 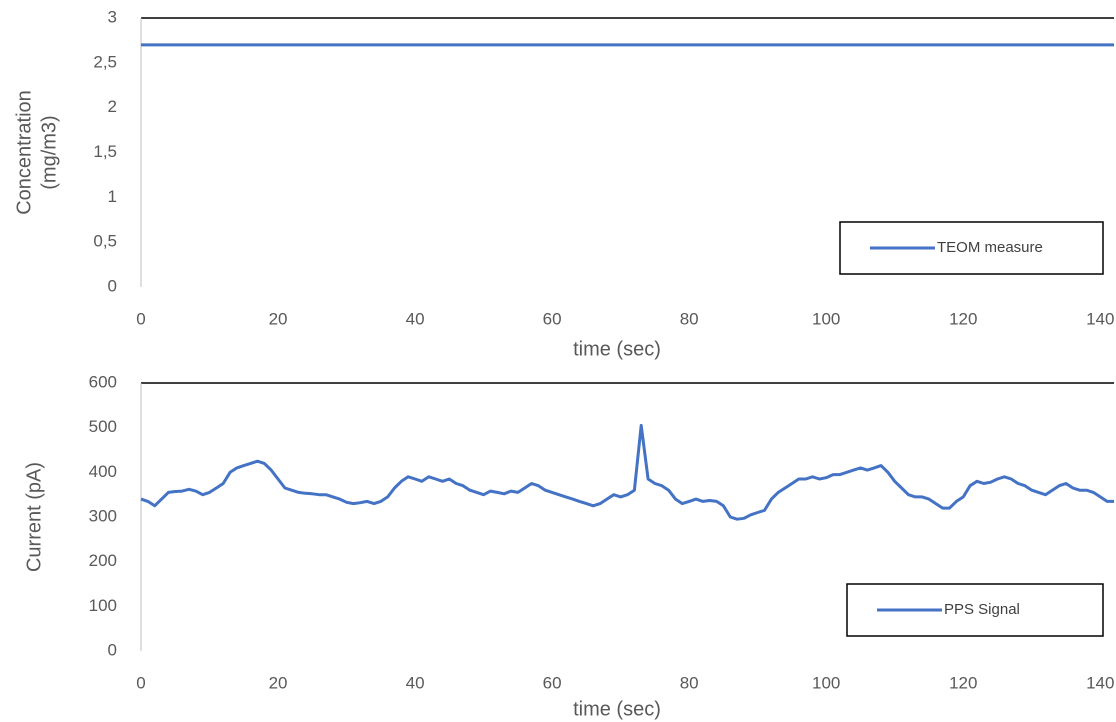 What do you see at coordinates (112, 106) in the screenshot?
I see `y-tick-label: 2` at bounding box center [112, 106].